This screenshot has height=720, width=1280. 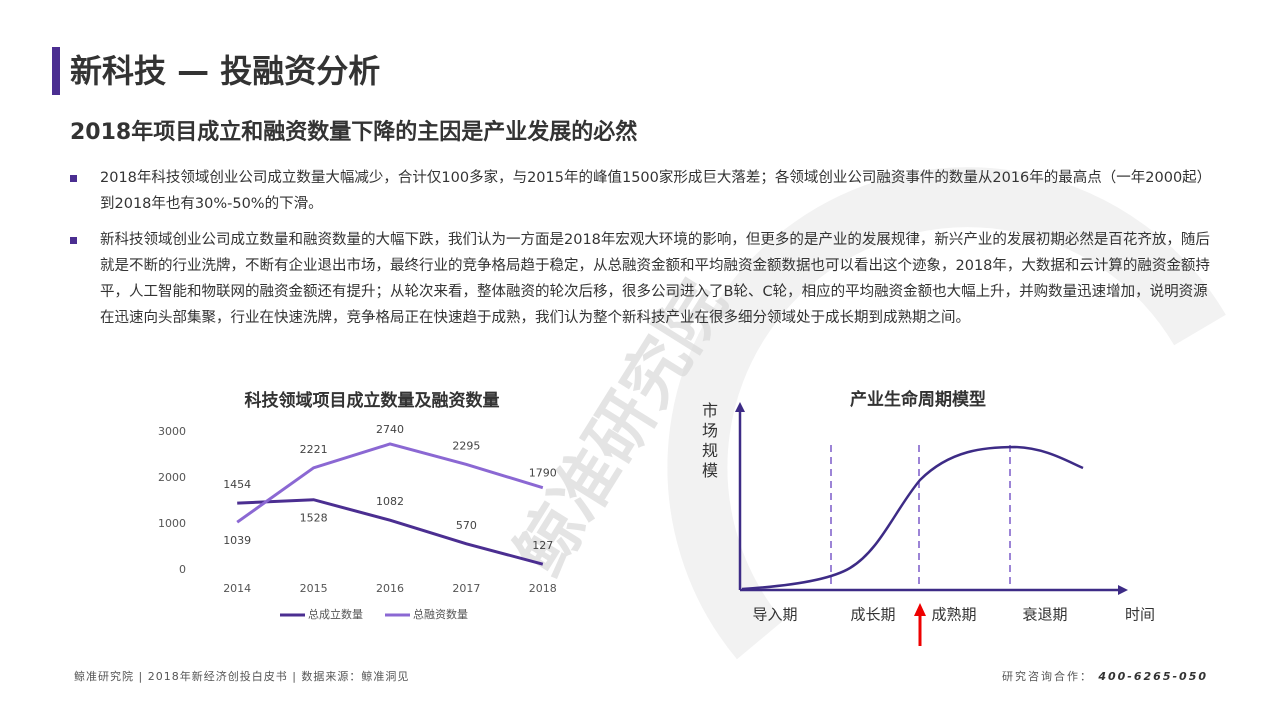 What do you see at coordinates (1047, 676) in the screenshot?
I see `footer-contact-label: 研究咨询合作：` at bounding box center [1047, 676].